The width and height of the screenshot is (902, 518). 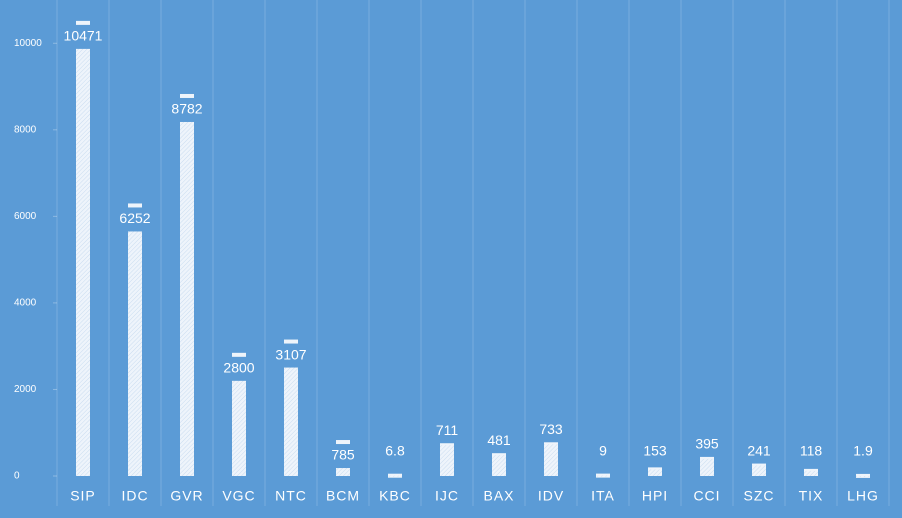 I want to click on x-tick-label: SZC, so click(x=759, y=496).